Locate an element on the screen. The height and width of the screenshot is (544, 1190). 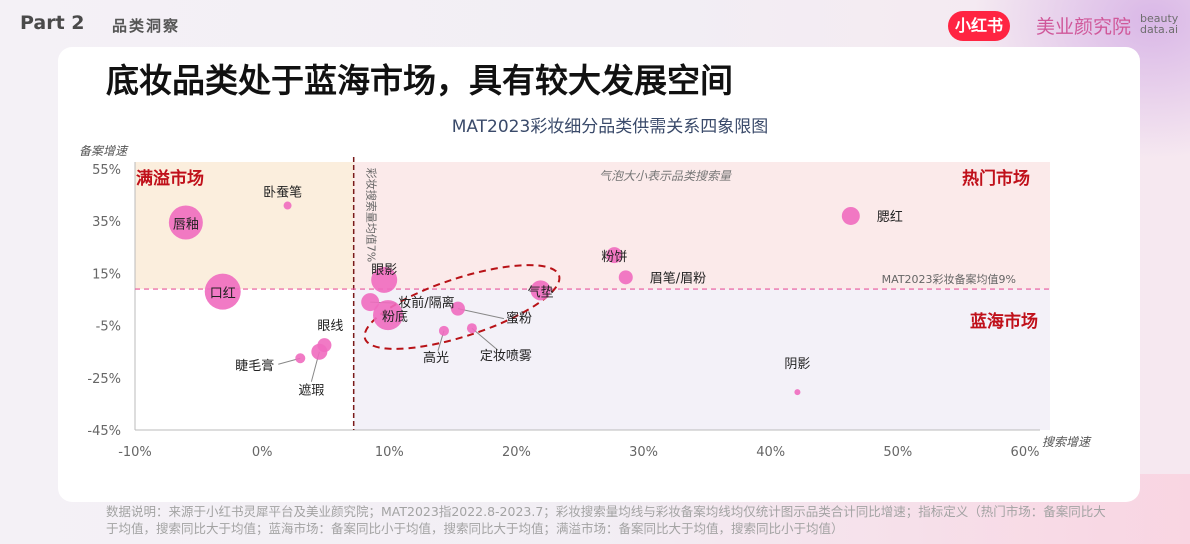
quadrant-label-overflow: 满溢市场 is located at coordinates (170, 178).